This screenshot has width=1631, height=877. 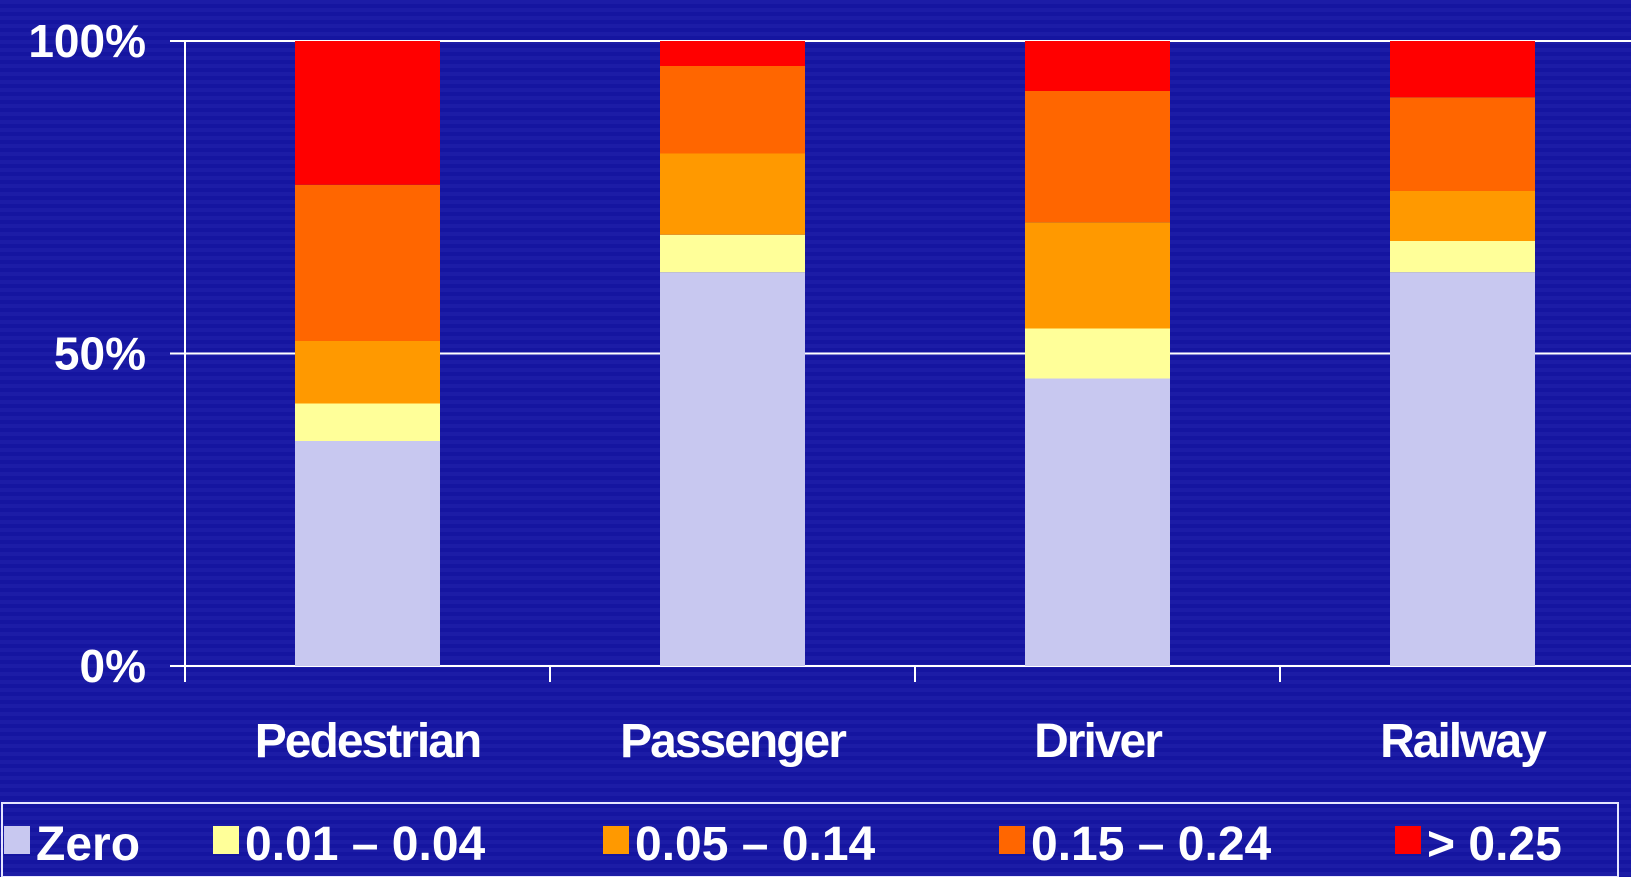 I want to click on x-category-label: Driver, so click(x=1098, y=741).